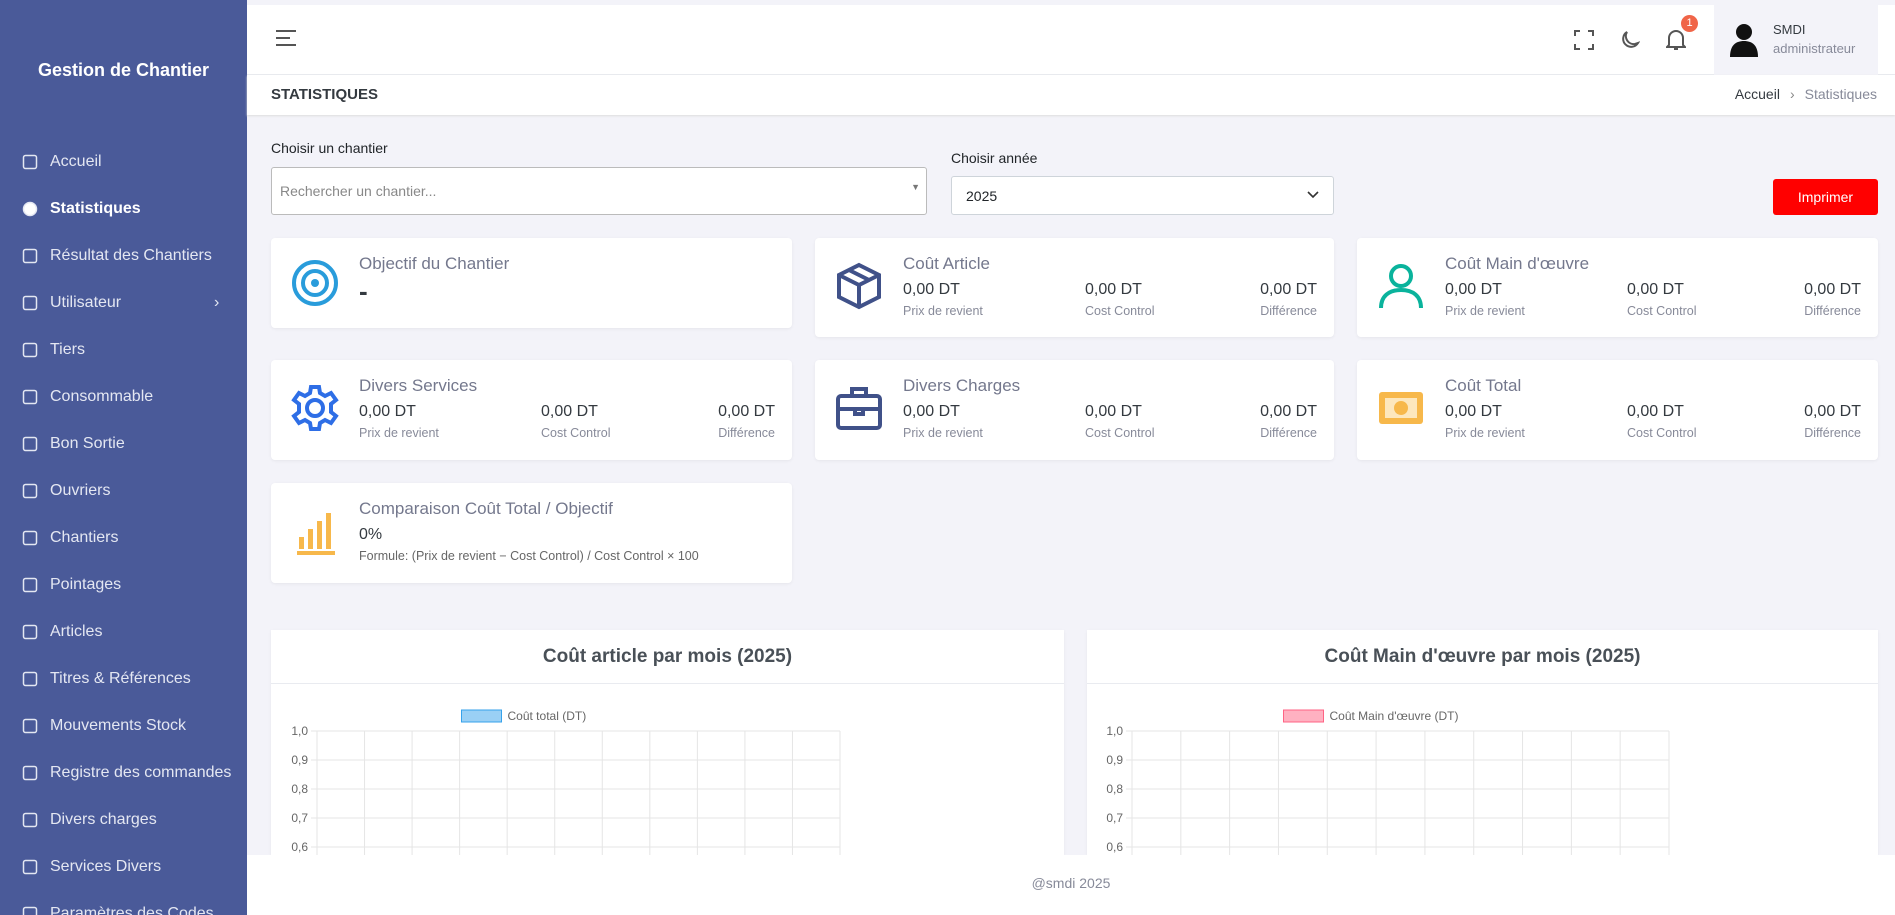  What do you see at coordinates (1388, 782) in the screenshot?
I see `chart: Coût Main d'œuvre (DT) 1,0 0,9 0,8 0,7 0,6` at bounding box center [1388, 782].